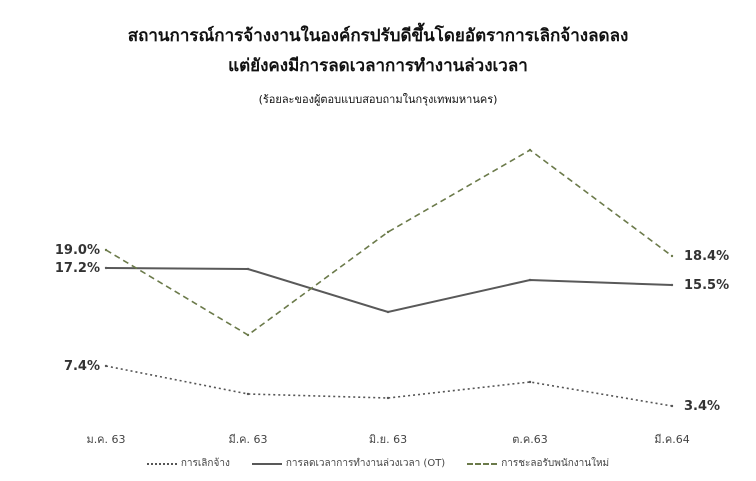 The height and width of the screenshot is (481, 756). What do you see at coordinates (77, 268) in the screenshot?
I see `data-label-s1-0: 17.2%` at bounding box center [77, 268].